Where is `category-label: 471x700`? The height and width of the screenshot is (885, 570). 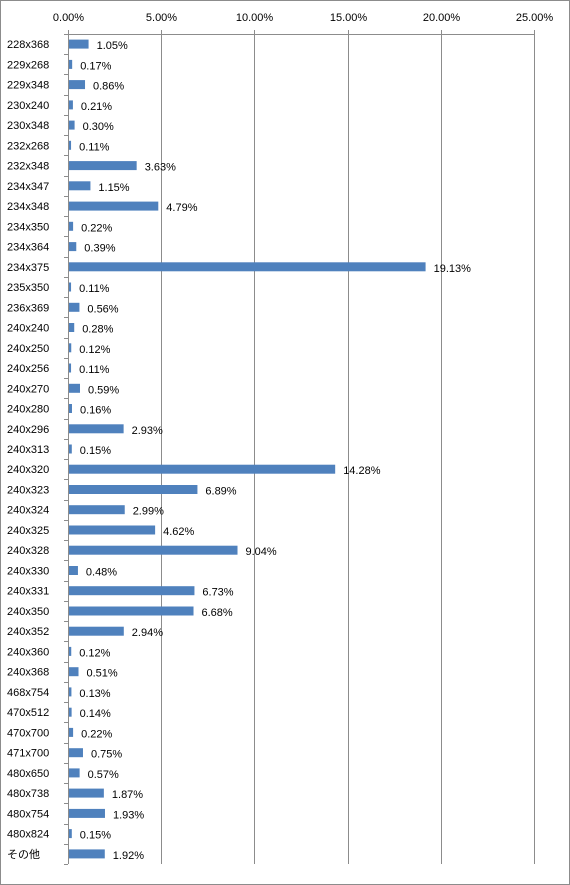
category-label: 471x700 is located at coordinates (28, 754).